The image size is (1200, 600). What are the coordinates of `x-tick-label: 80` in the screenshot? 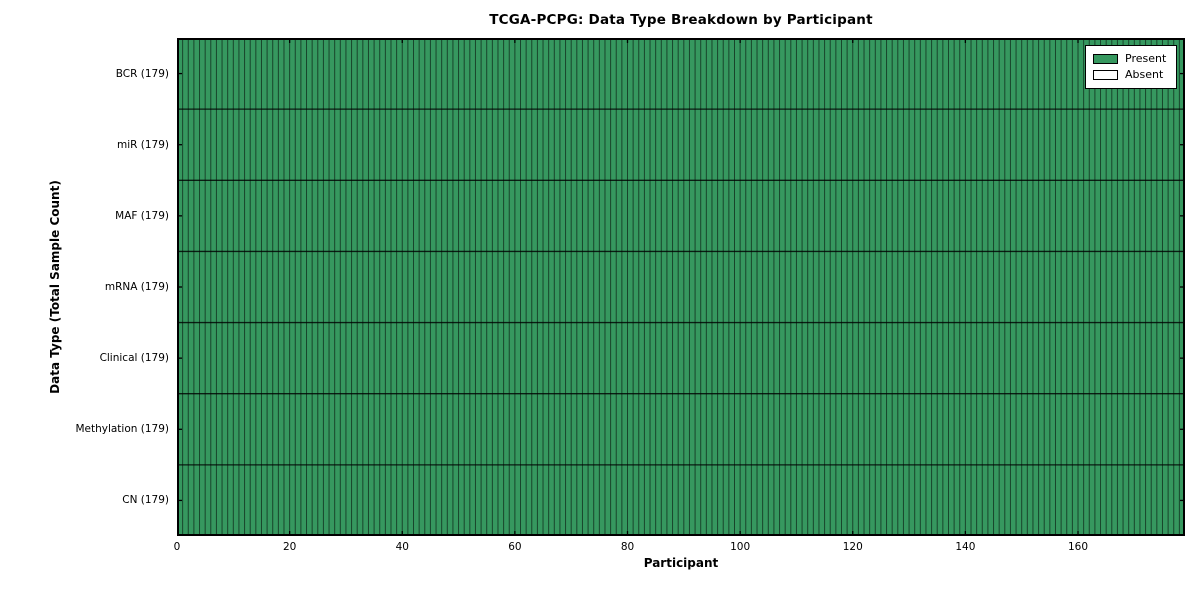 It's located at (627, 547).